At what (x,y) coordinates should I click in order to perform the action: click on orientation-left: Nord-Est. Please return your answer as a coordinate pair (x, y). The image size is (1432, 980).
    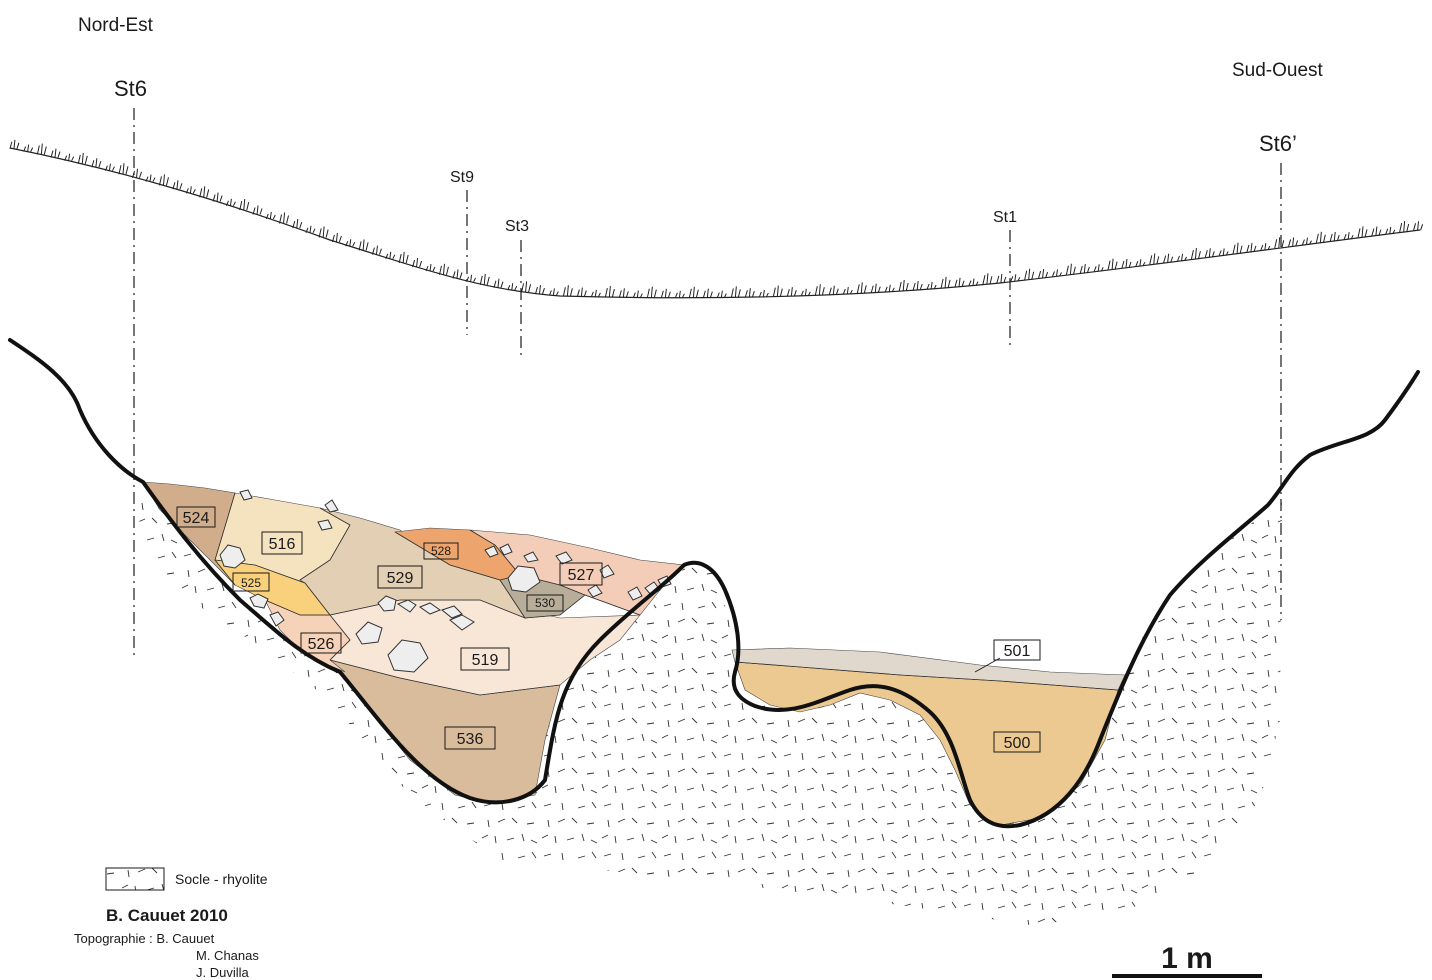
    Looking at the image, I should click on (116, 25).